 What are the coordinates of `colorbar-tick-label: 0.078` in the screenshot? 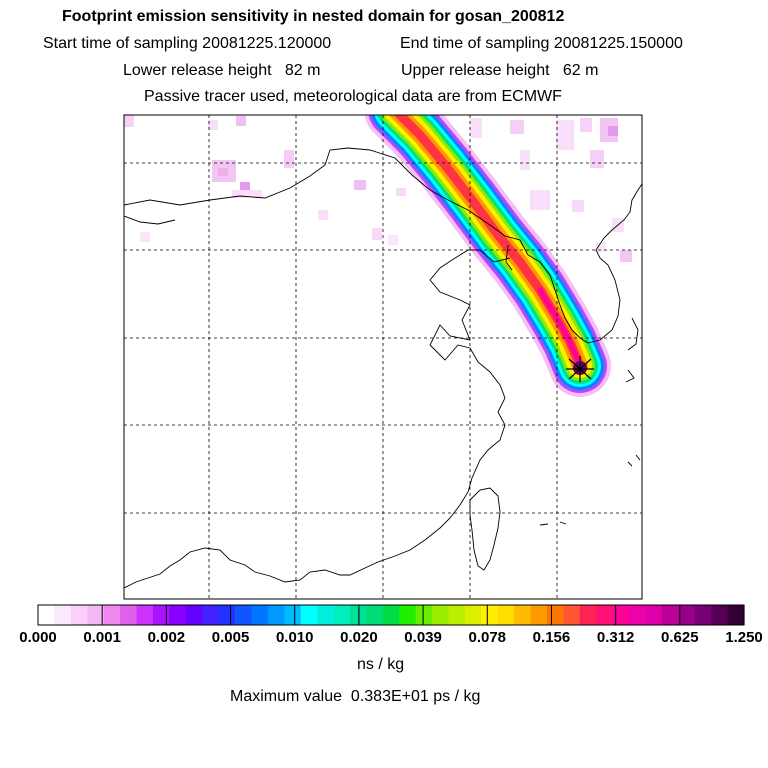 It's located at (487, 637).